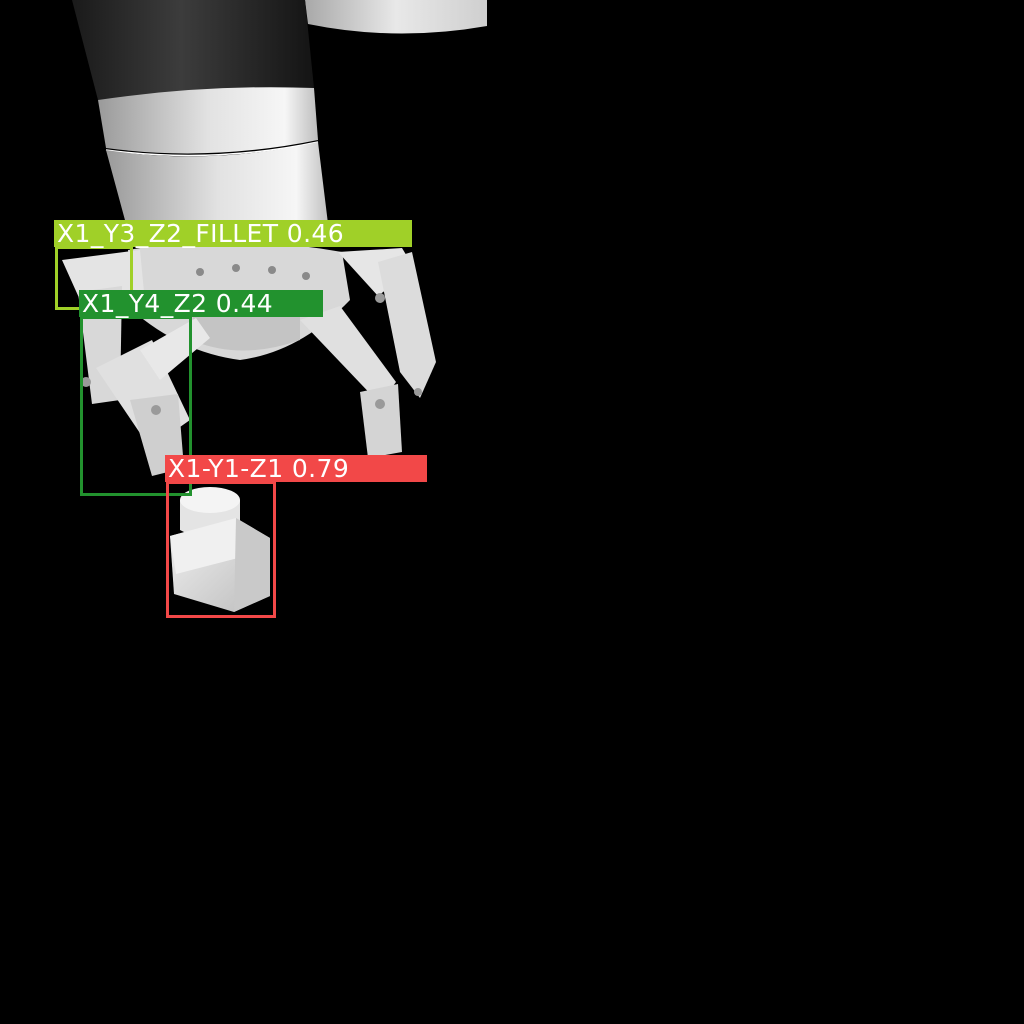 This screenshot has height=1024, width=1024. I want to click on grasped-part, so click(220, 549).